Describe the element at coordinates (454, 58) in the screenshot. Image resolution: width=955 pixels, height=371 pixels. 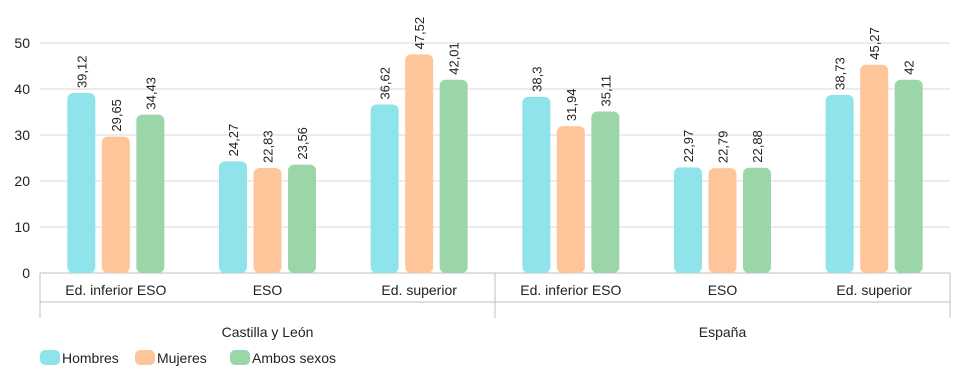
I see `data-label: 42,01` at that location.